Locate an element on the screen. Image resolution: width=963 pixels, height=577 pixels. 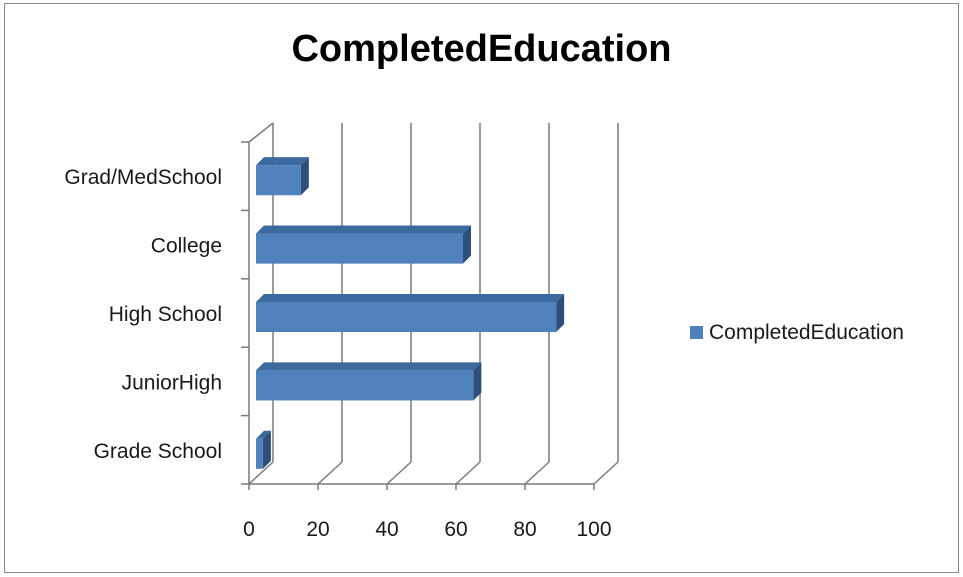
x-tick-label: 60 is located at coordinates (455, 529).